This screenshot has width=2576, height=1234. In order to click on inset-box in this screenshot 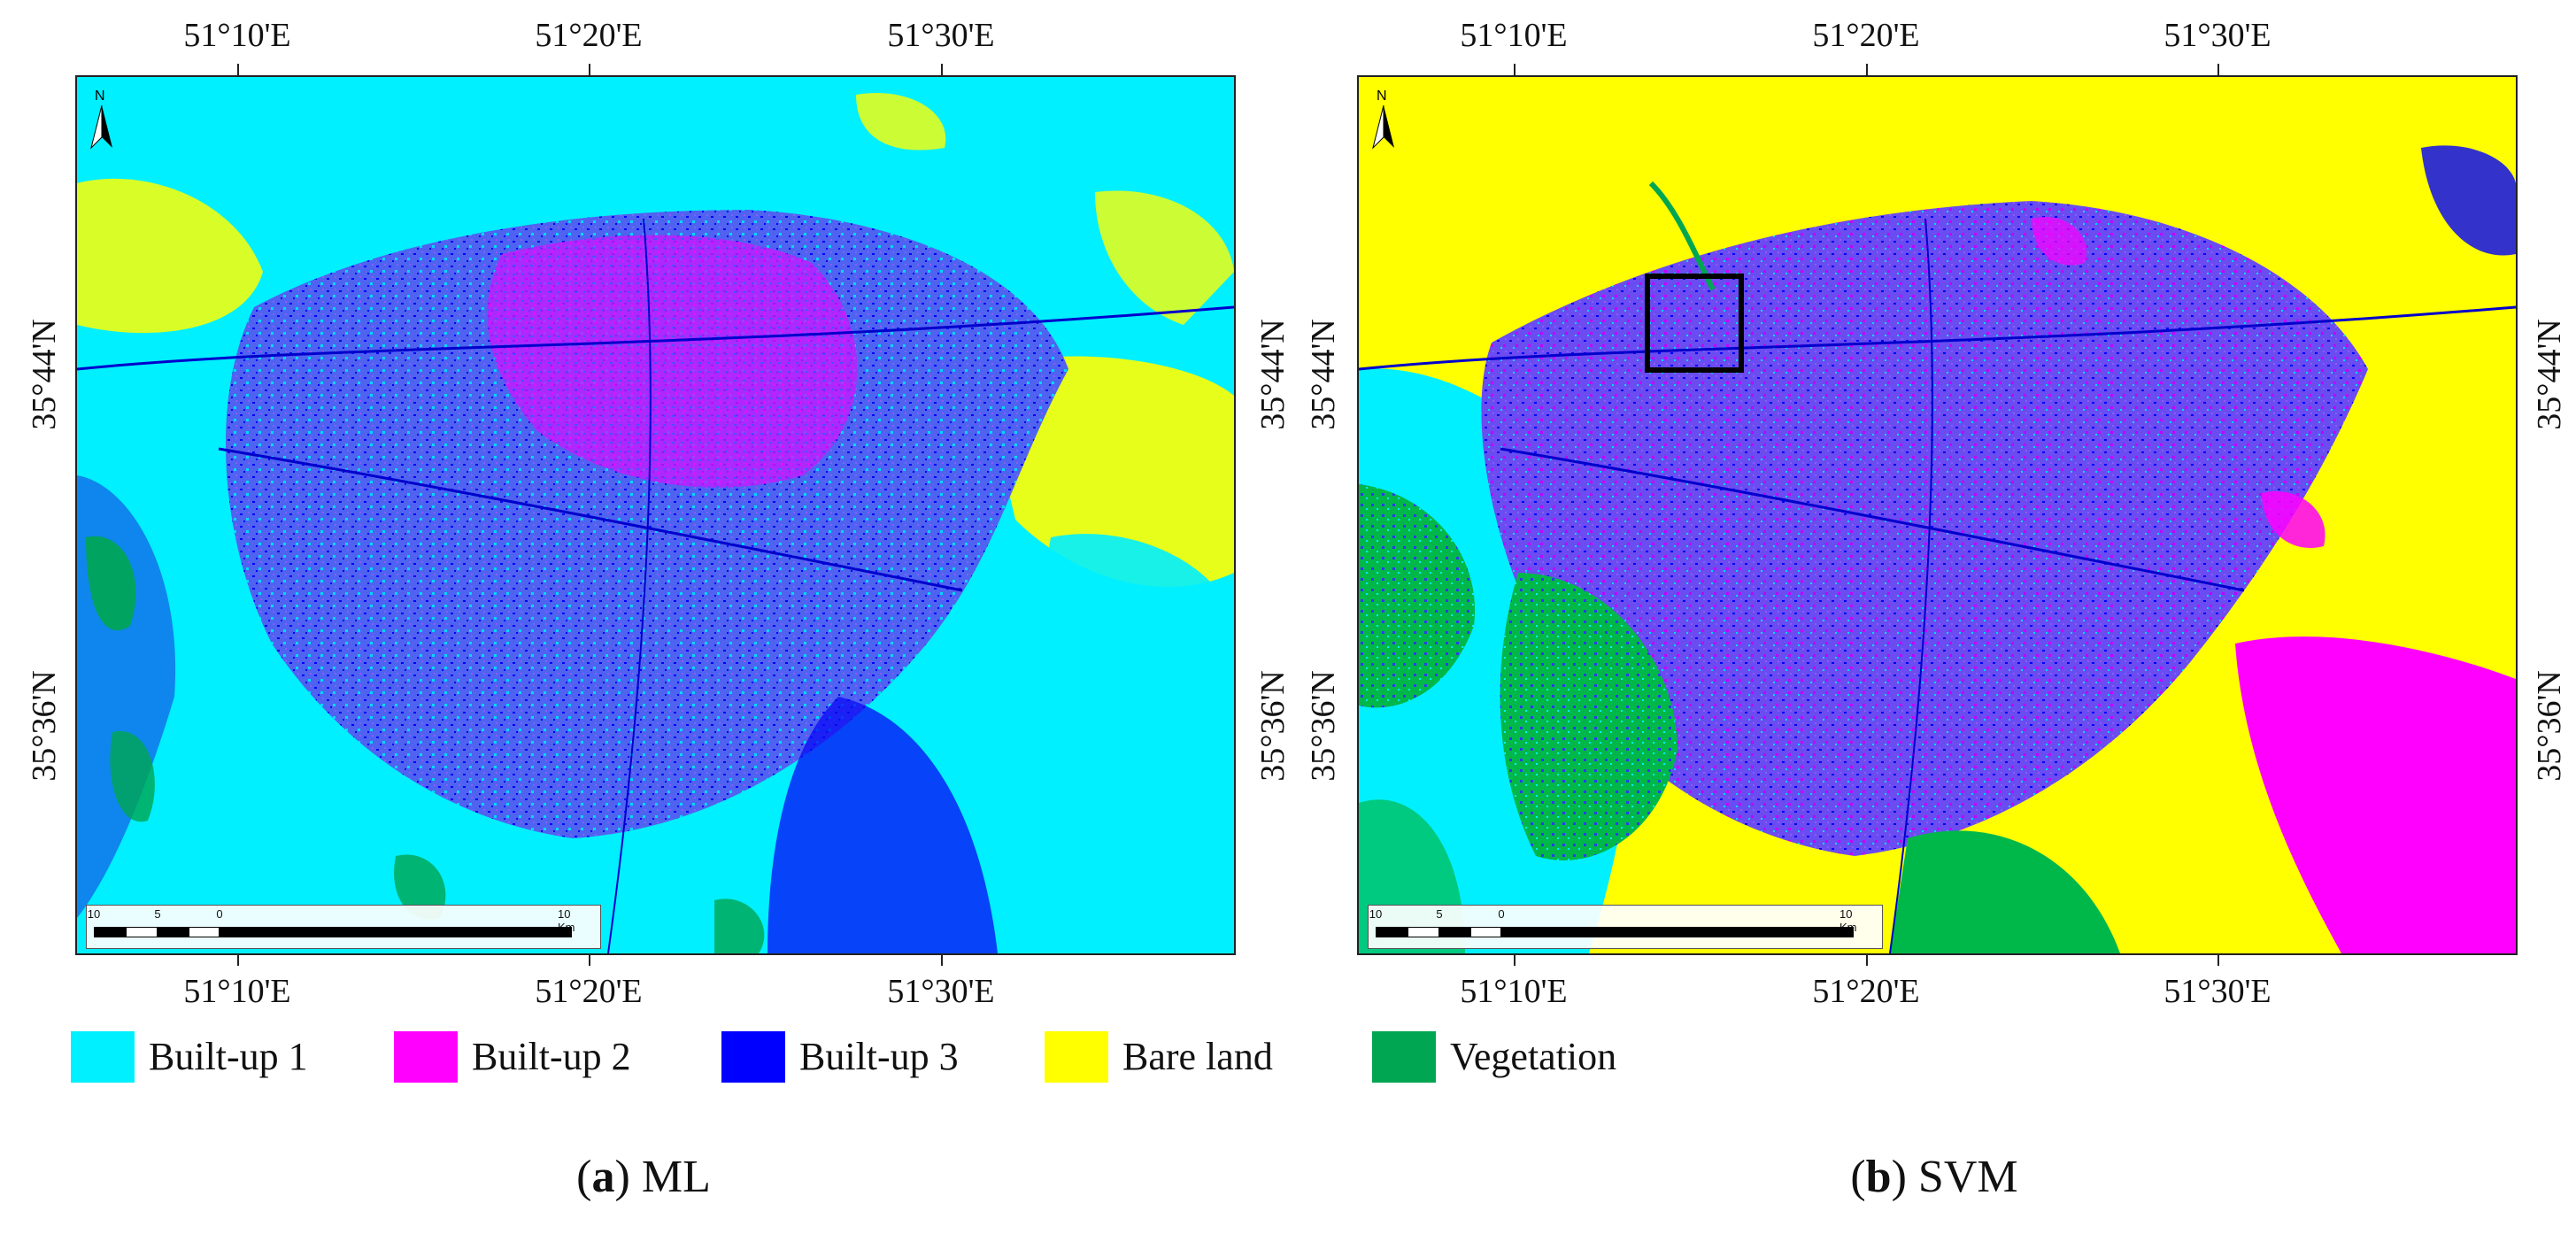, I will do `click(1694, 323)`.